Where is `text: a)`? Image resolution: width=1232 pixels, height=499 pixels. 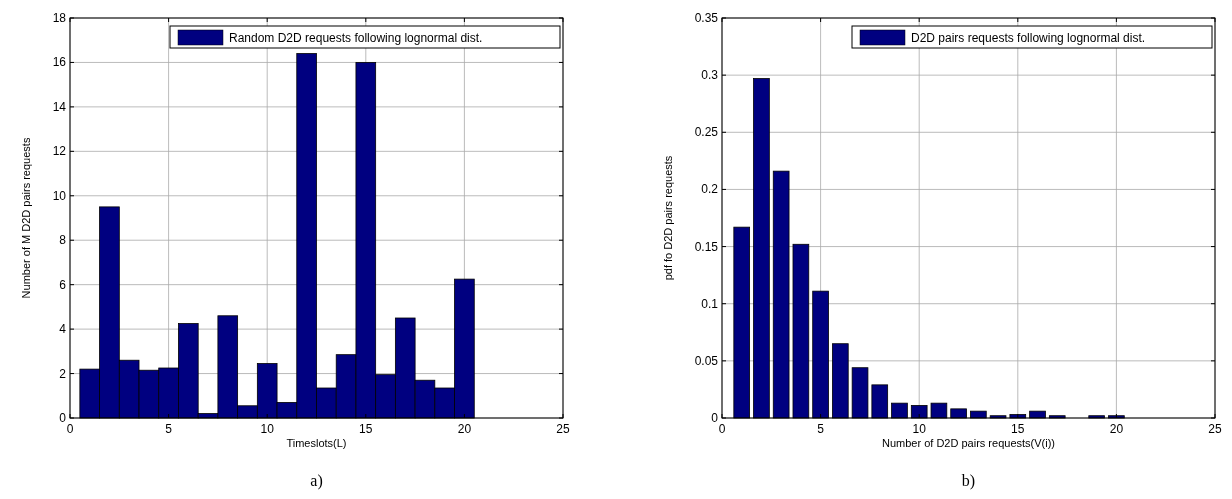
text: a) is located at coordinates (316, 481).